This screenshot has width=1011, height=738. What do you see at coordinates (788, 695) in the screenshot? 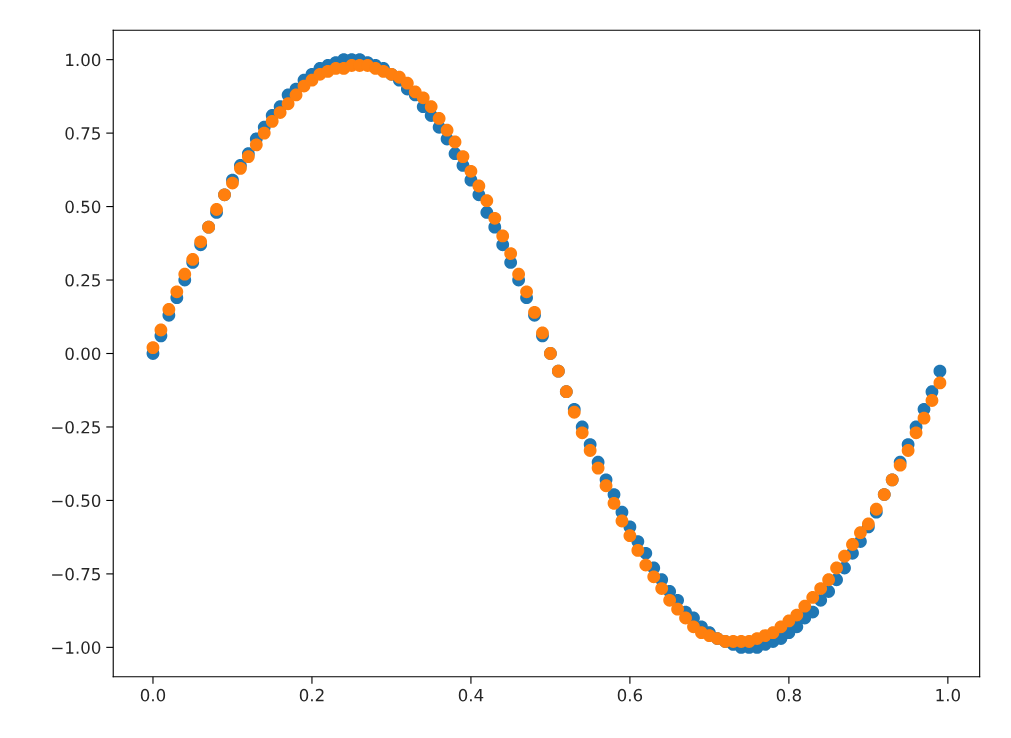
I see `x-tick-label: 0.8` at bounding box center [788, 695].